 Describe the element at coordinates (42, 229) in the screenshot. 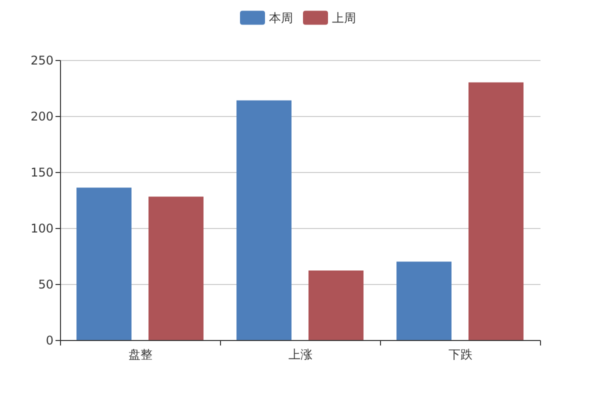

I see `y-tick-label: 100` at that location.